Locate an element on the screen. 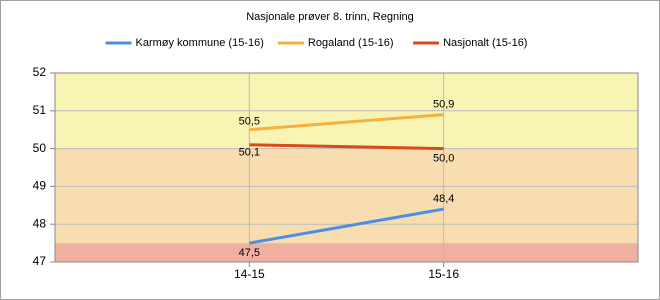  legend-label: Nasjonalt (15-16) is located at coordinates (485, 43).